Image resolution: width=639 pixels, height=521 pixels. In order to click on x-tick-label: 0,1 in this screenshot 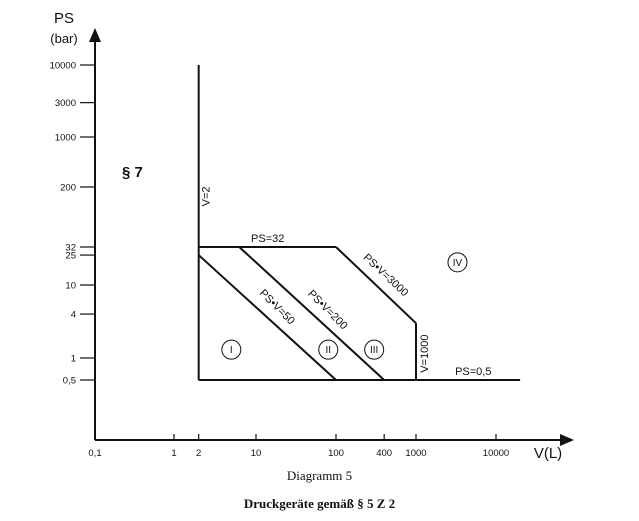, I will do `click(94, 453)`.